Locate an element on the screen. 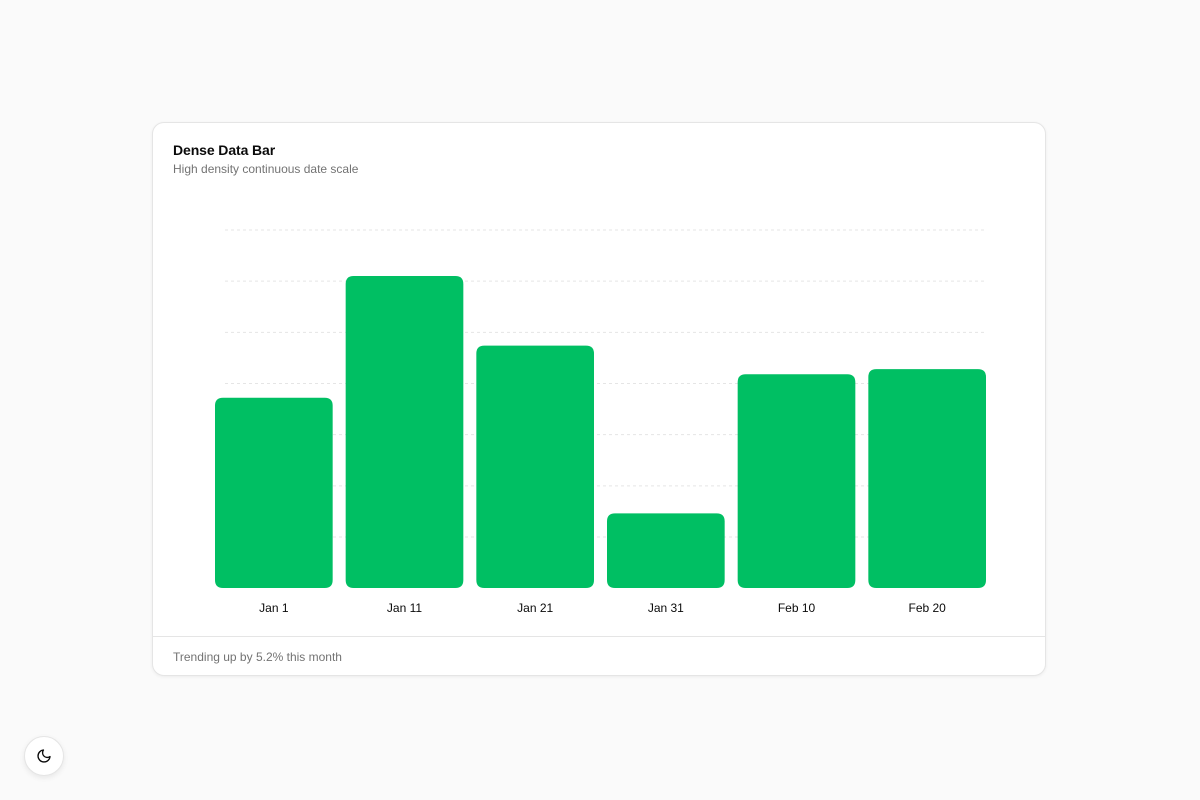 The width and height of the screenshot is (1200, 800). x-tick-label: Jan 1 is located at coordinates (274, 608).